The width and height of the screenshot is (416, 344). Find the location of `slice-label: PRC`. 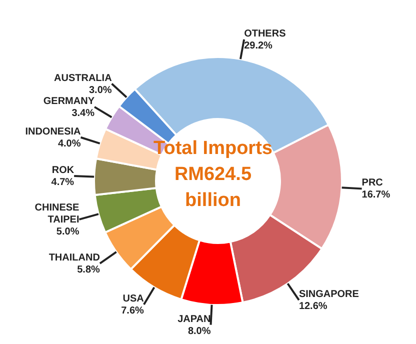

slice-label: PRC is located at coordinates (372, 183).